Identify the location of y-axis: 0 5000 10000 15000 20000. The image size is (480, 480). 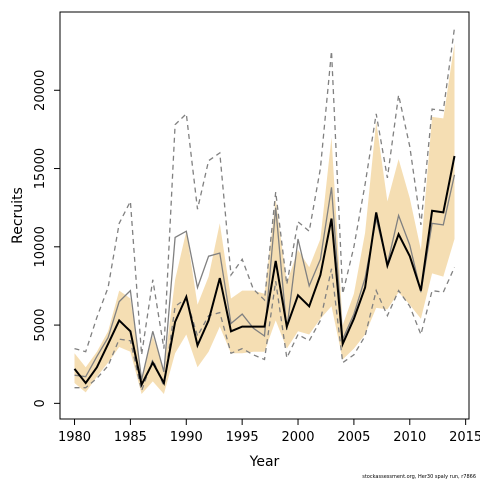
(46, 238).